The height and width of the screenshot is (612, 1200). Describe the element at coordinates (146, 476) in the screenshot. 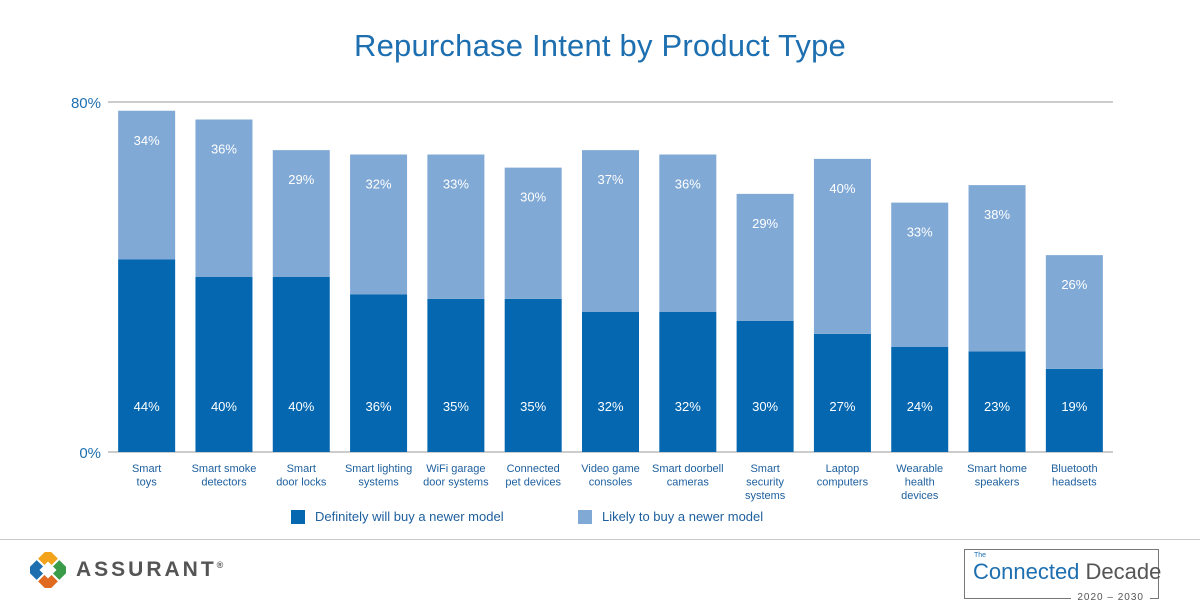

I see `x-tick-label: Smart toys` at that location.